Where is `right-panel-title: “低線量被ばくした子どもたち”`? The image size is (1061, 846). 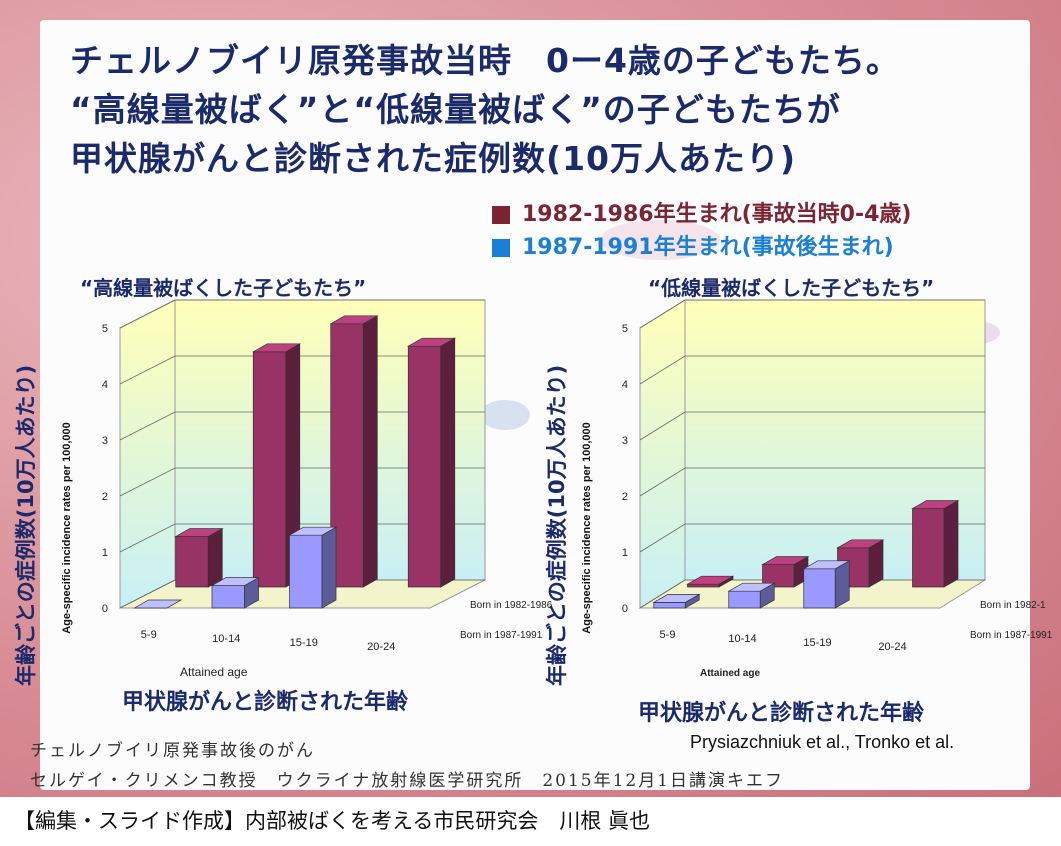
right-panel-title: “低線量被ばくした子どもたち” is located at coordinates (791, 288).